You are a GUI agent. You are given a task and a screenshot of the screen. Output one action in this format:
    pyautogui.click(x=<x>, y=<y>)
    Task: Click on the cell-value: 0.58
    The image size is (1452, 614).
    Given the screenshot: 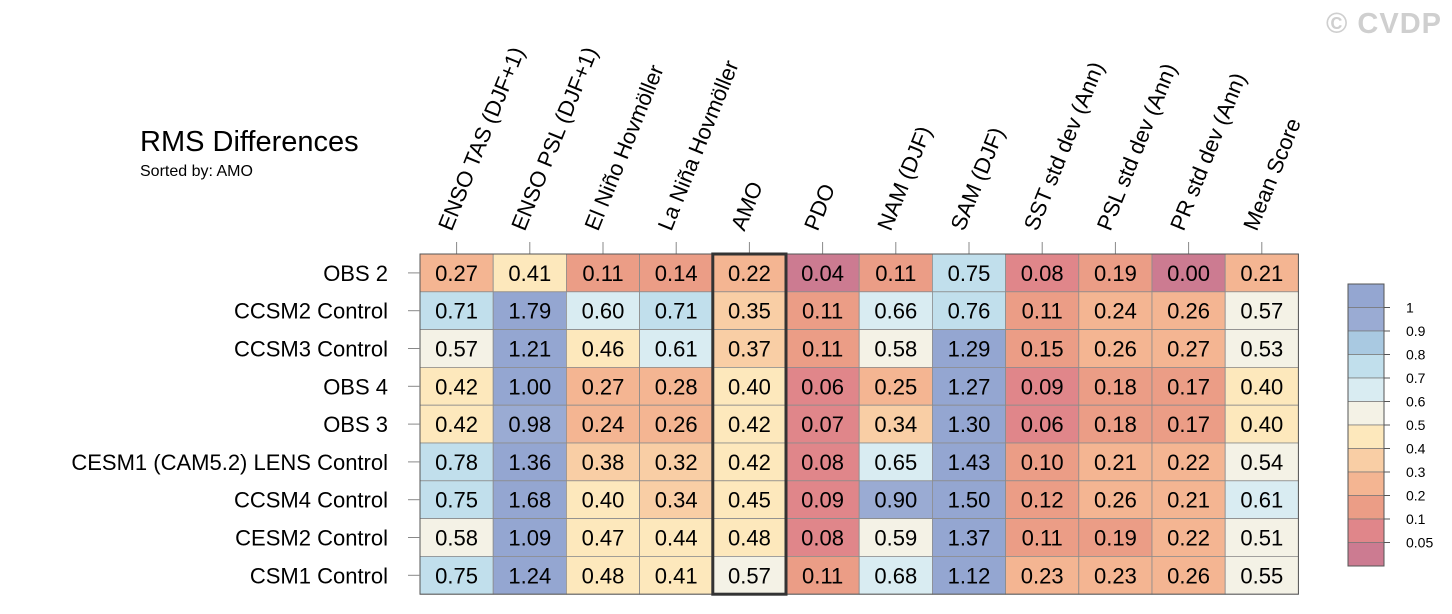 What is the action you would take?
    pyautogui.click(x=456, y=538)
    